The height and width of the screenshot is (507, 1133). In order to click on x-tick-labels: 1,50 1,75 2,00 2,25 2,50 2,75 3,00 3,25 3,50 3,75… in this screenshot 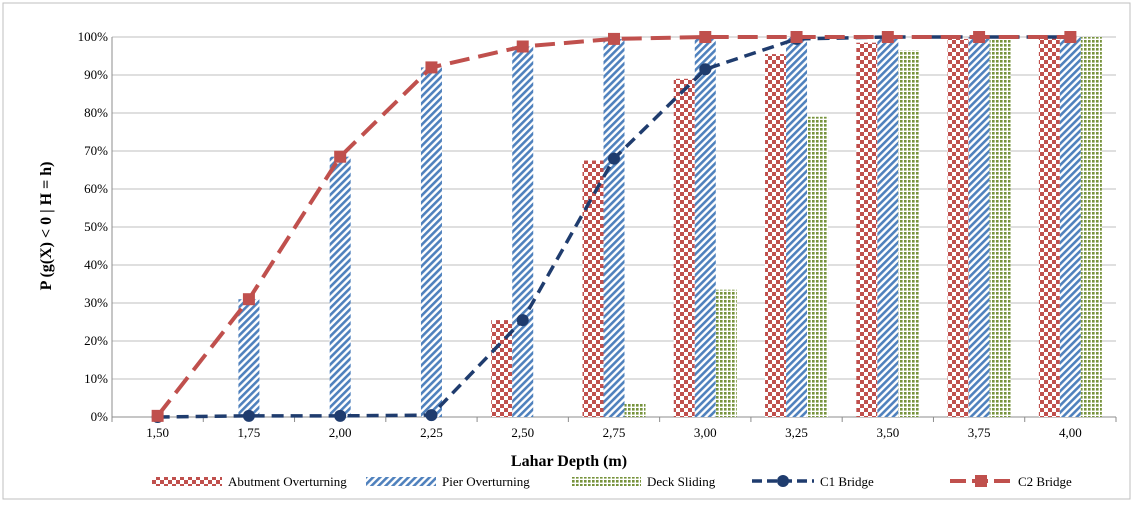, I will do `click(613, 432)`.